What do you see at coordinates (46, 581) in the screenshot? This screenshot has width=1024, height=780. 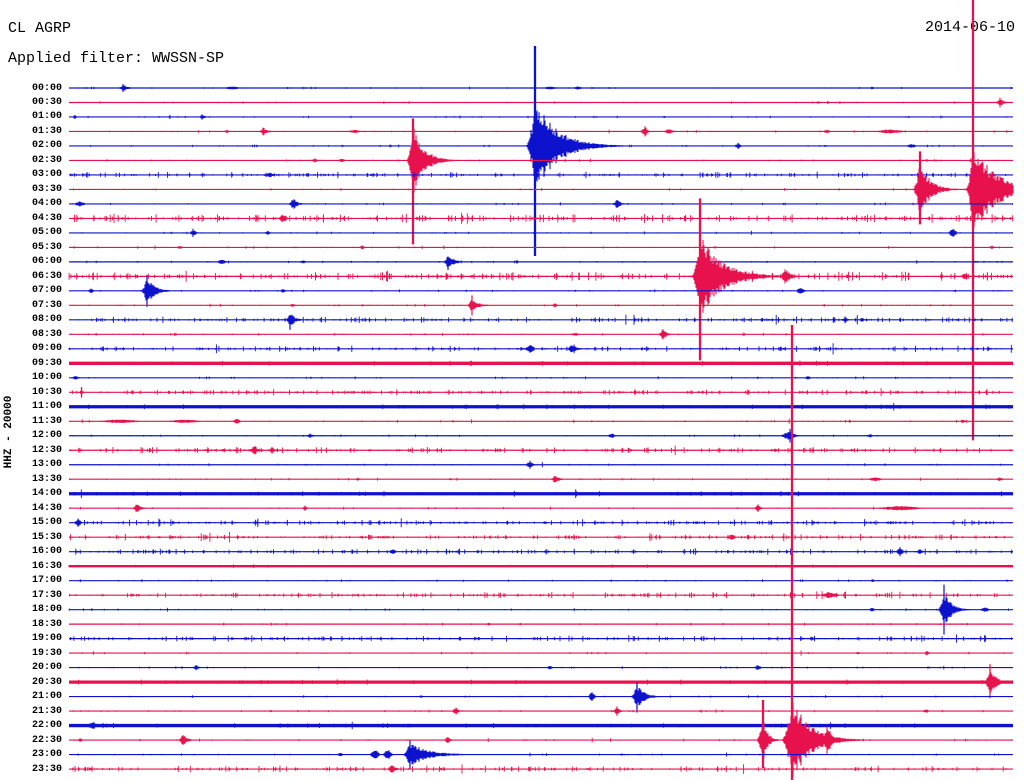 I see `time-label-17:00: 17:00` at bounding box center [46, 581].